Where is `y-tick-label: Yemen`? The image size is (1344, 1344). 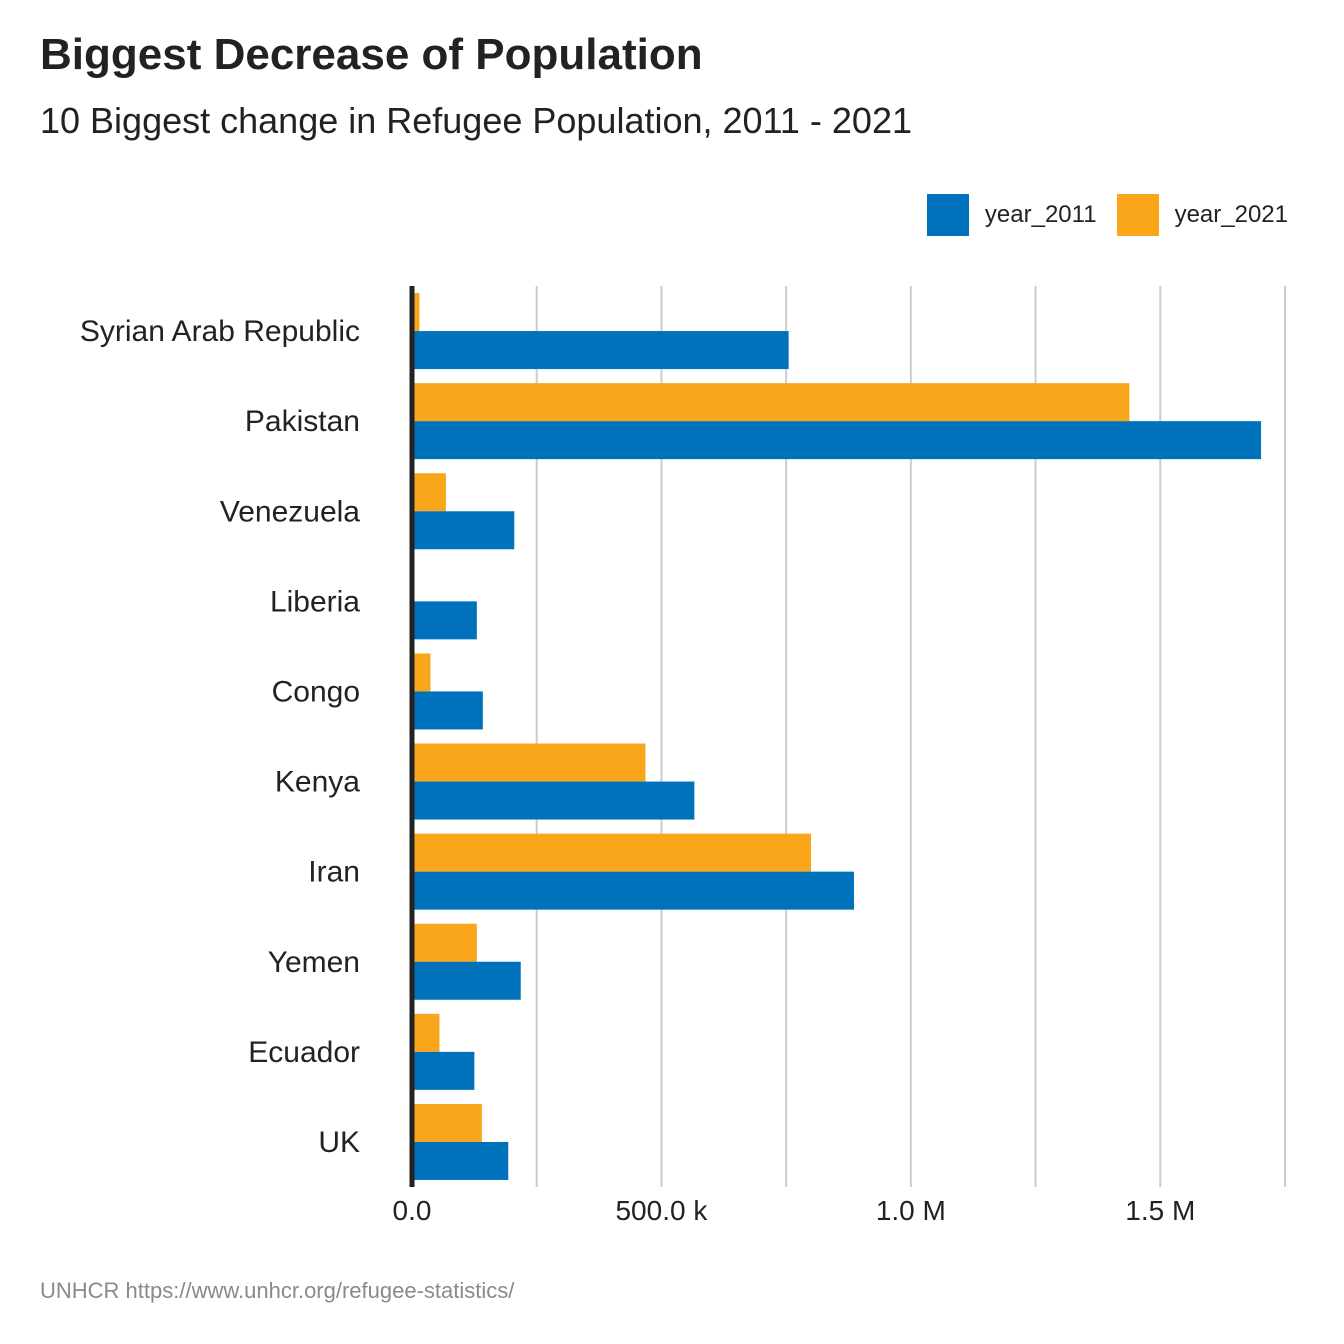 y-tick-label: Yemen is located at coordinates (314, 962).